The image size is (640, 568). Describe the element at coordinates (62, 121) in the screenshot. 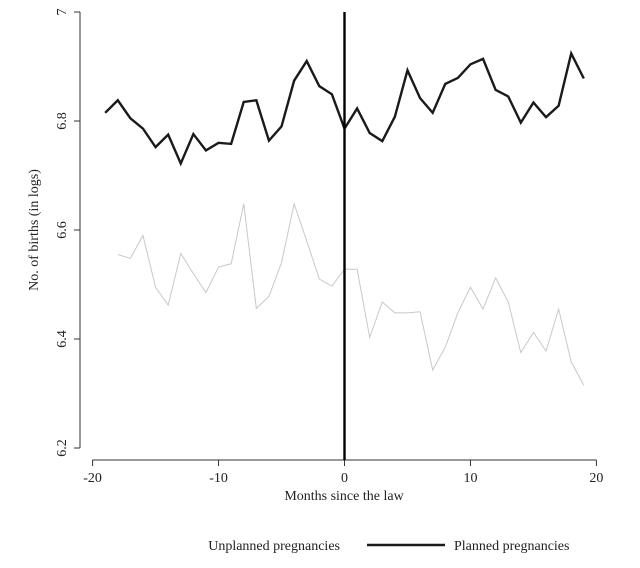

I see `y-tick-label: 6.8` at that location.